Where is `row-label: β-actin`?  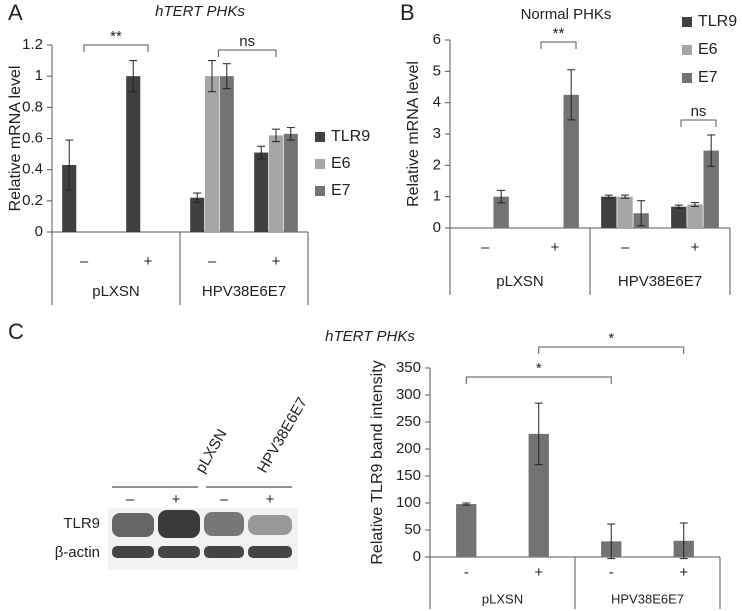
row-label: β-actin is located at coordinates (77, 552).